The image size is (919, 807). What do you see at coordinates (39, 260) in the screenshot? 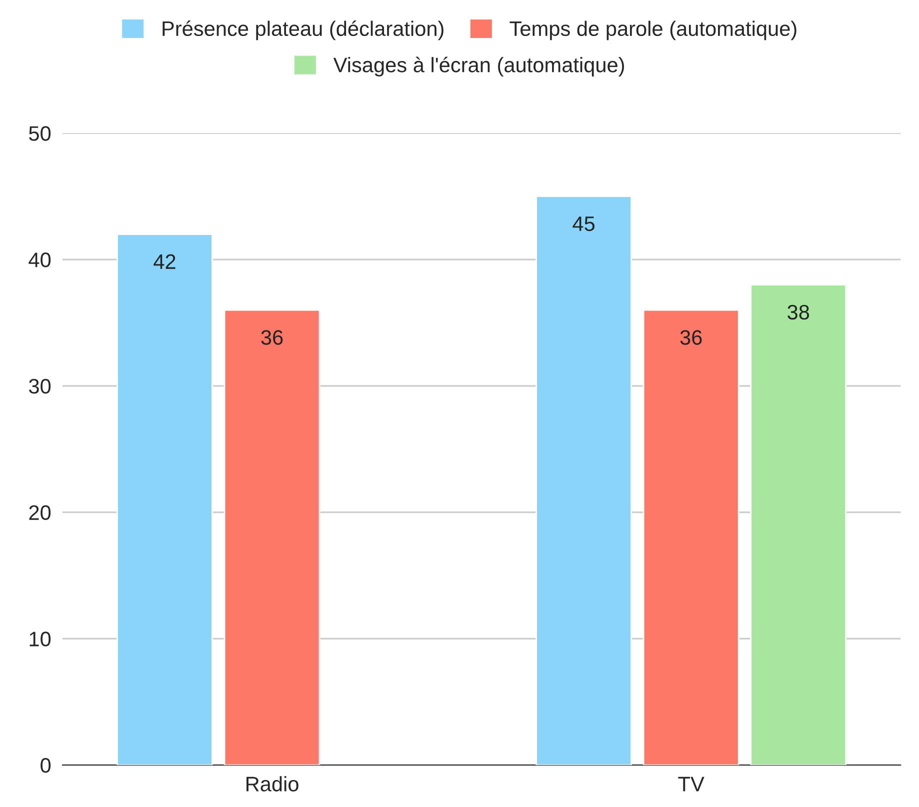
I see `y-tick-label: 40` at bounding box center [39, 260].